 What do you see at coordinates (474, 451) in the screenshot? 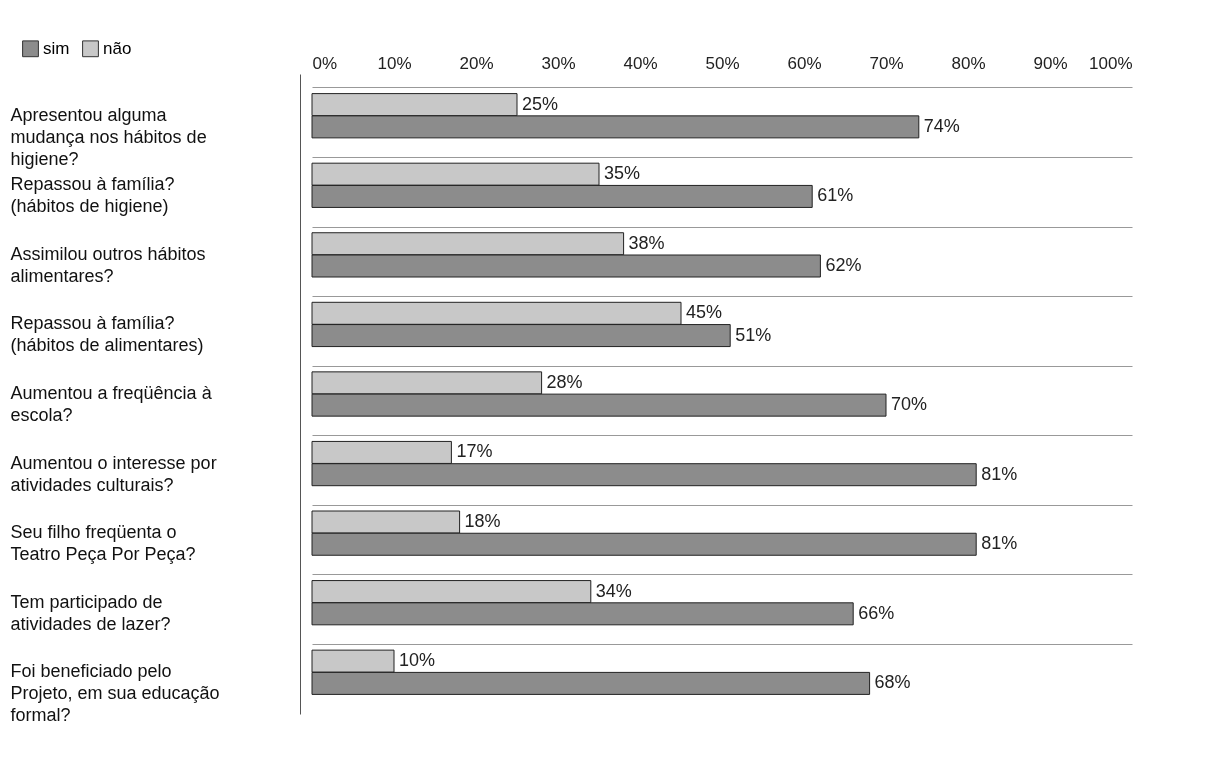
I see `data-label: 17%` at bounding box center [474, 451].